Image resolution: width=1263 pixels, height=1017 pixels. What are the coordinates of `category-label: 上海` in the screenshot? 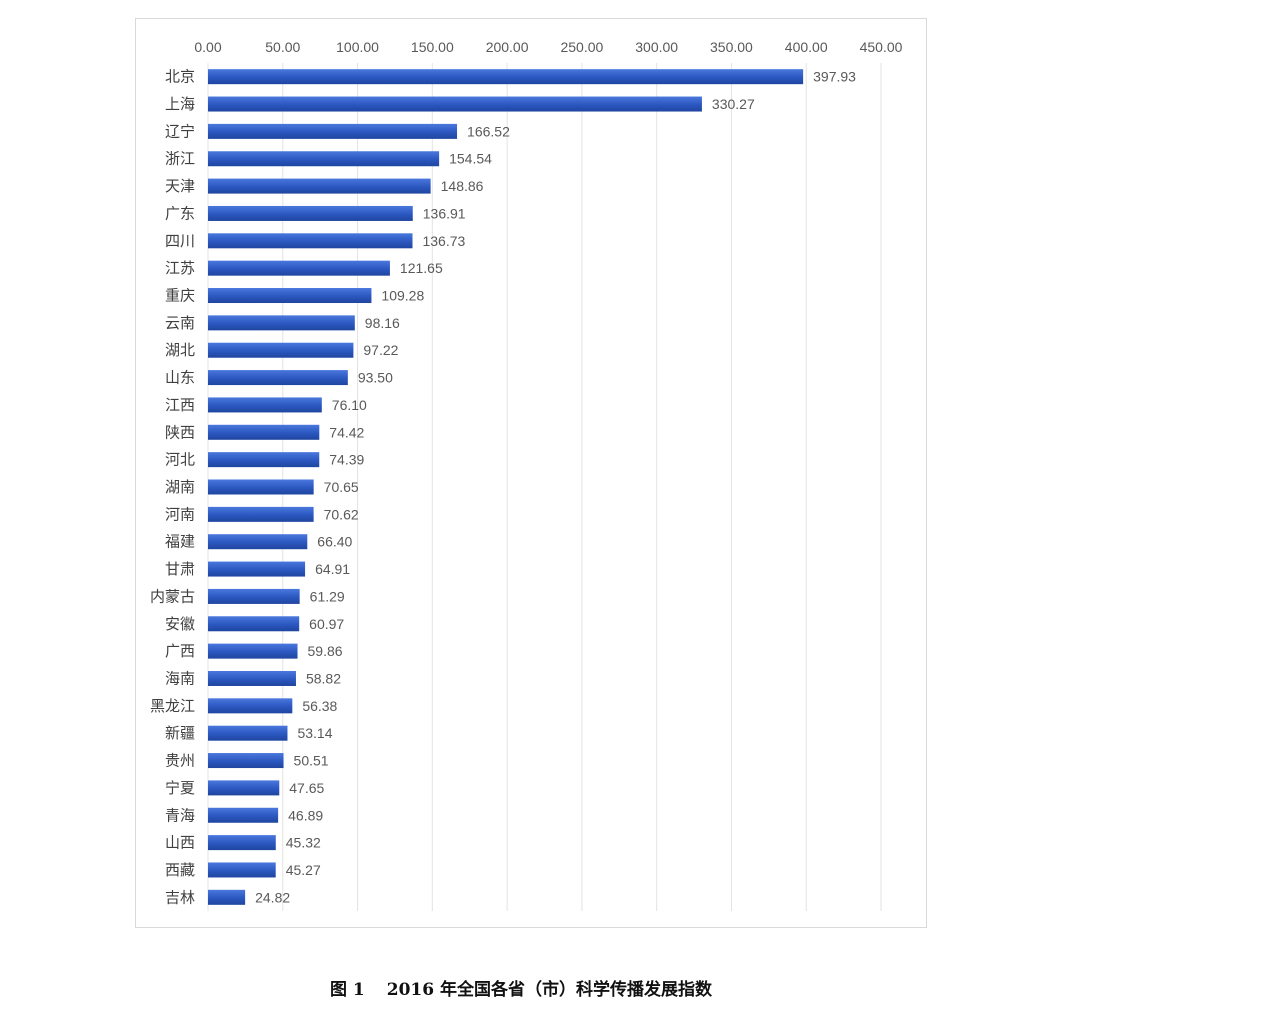 It's located at (180, 104).